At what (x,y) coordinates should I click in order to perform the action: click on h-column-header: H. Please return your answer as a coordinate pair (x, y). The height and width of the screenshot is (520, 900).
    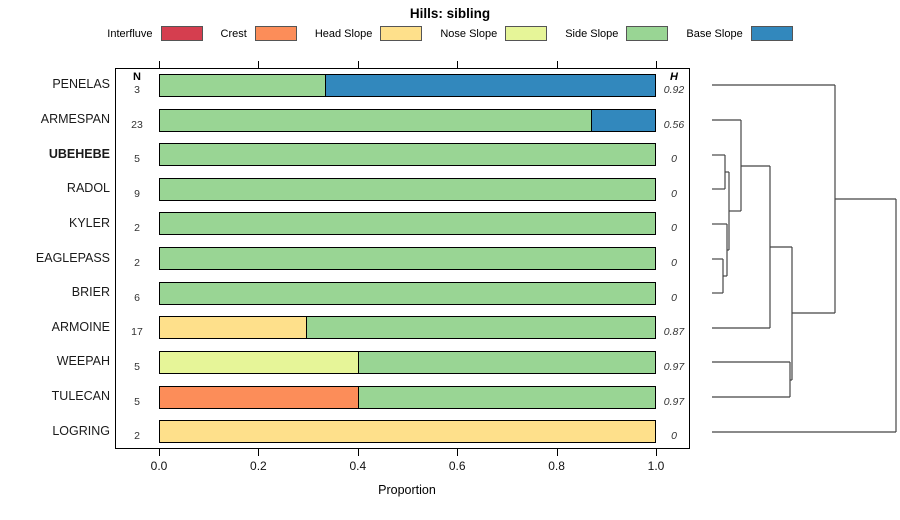
    Looking at the image, I should click on (674, 77).